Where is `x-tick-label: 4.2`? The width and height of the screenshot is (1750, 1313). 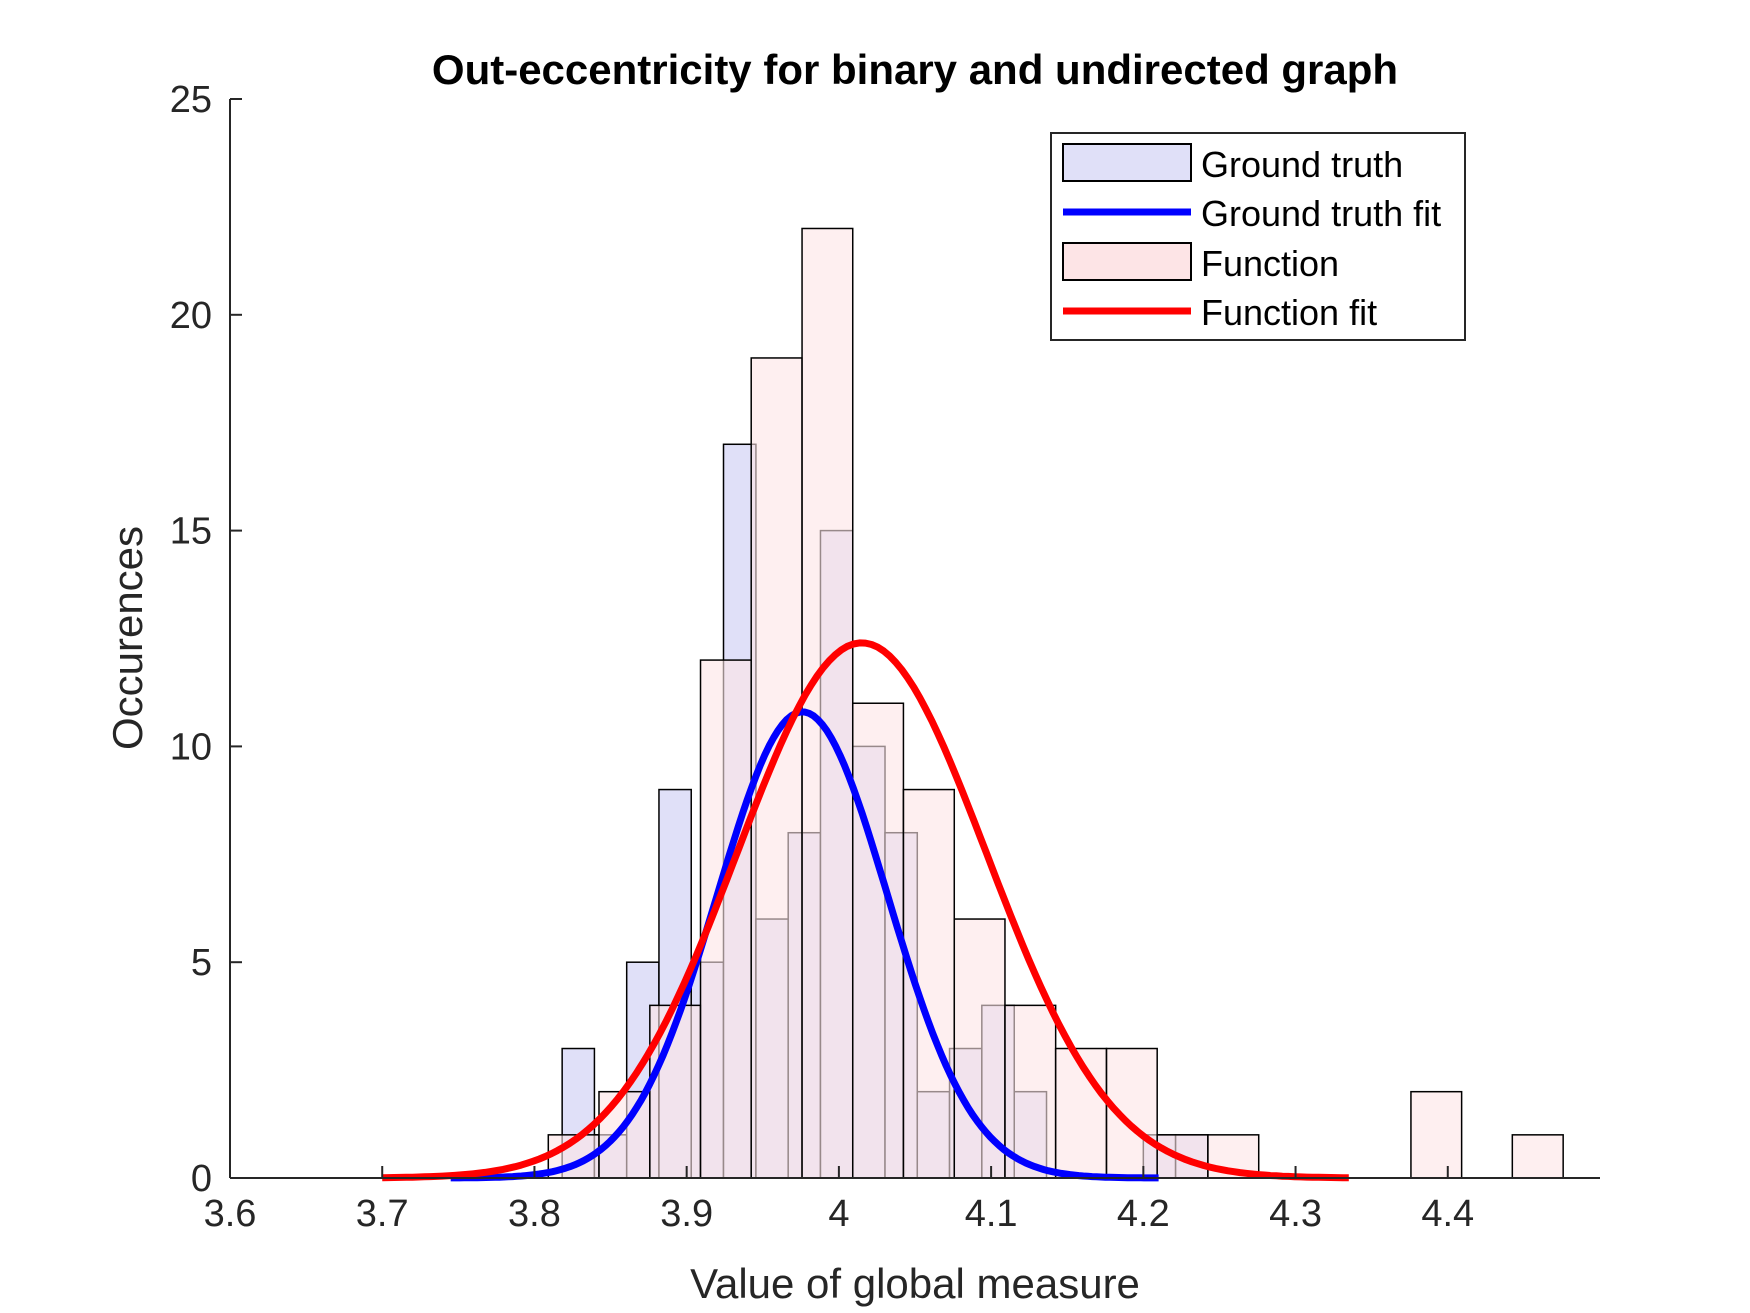
x-tick-label: 4.2 is located at coordinates (1143, 1214).